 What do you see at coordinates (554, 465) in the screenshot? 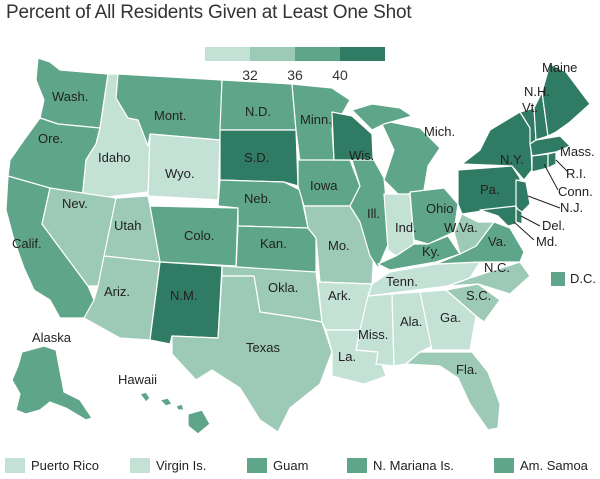
I see `territory-label: Am. Samoa` at bounding box center [554, 465].